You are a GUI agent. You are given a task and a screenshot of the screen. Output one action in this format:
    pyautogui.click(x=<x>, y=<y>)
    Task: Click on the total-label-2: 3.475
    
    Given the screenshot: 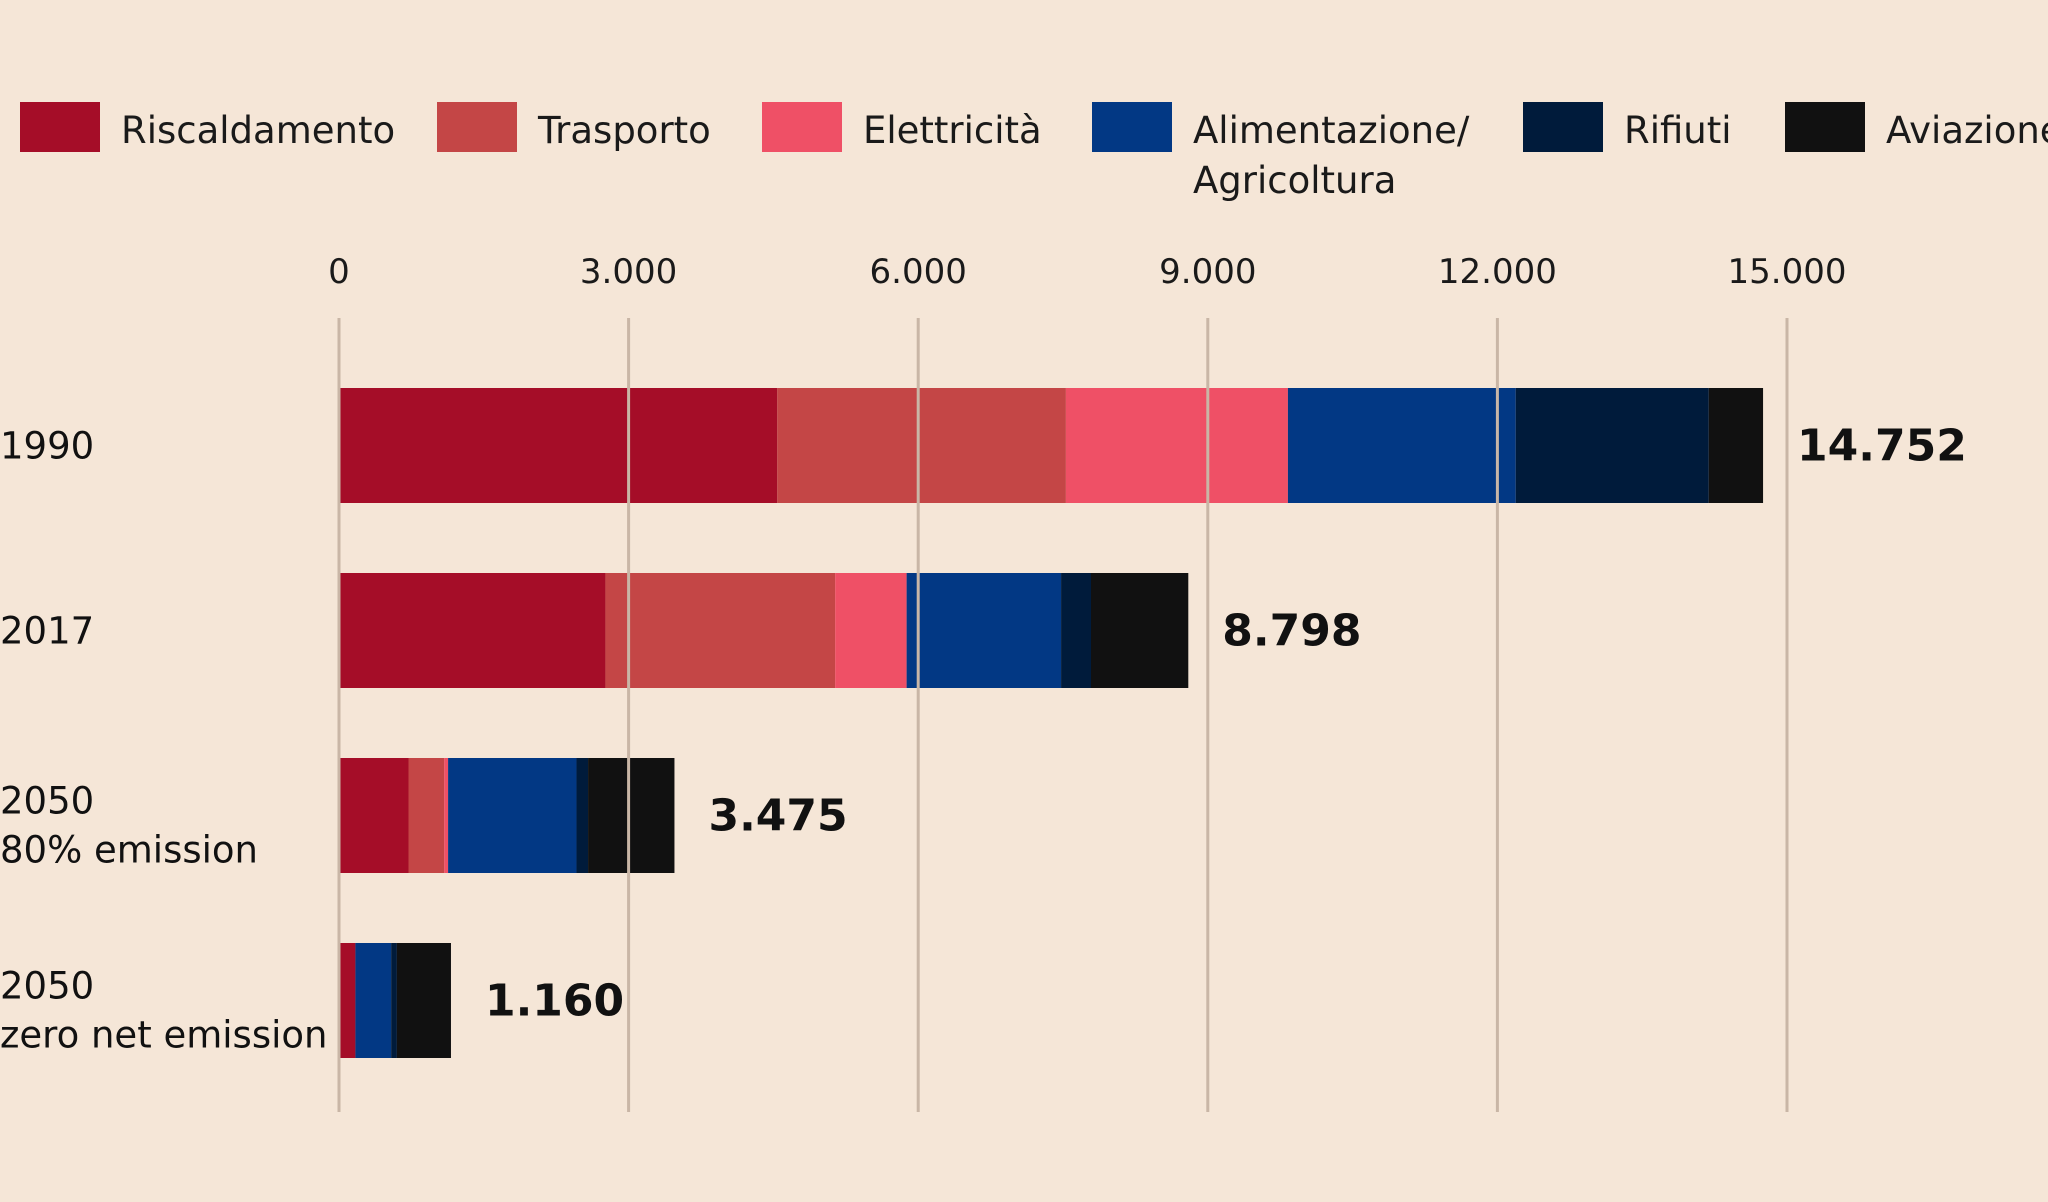 What is the action you would take?
    pyautogui.click(x=777, y=816)
    